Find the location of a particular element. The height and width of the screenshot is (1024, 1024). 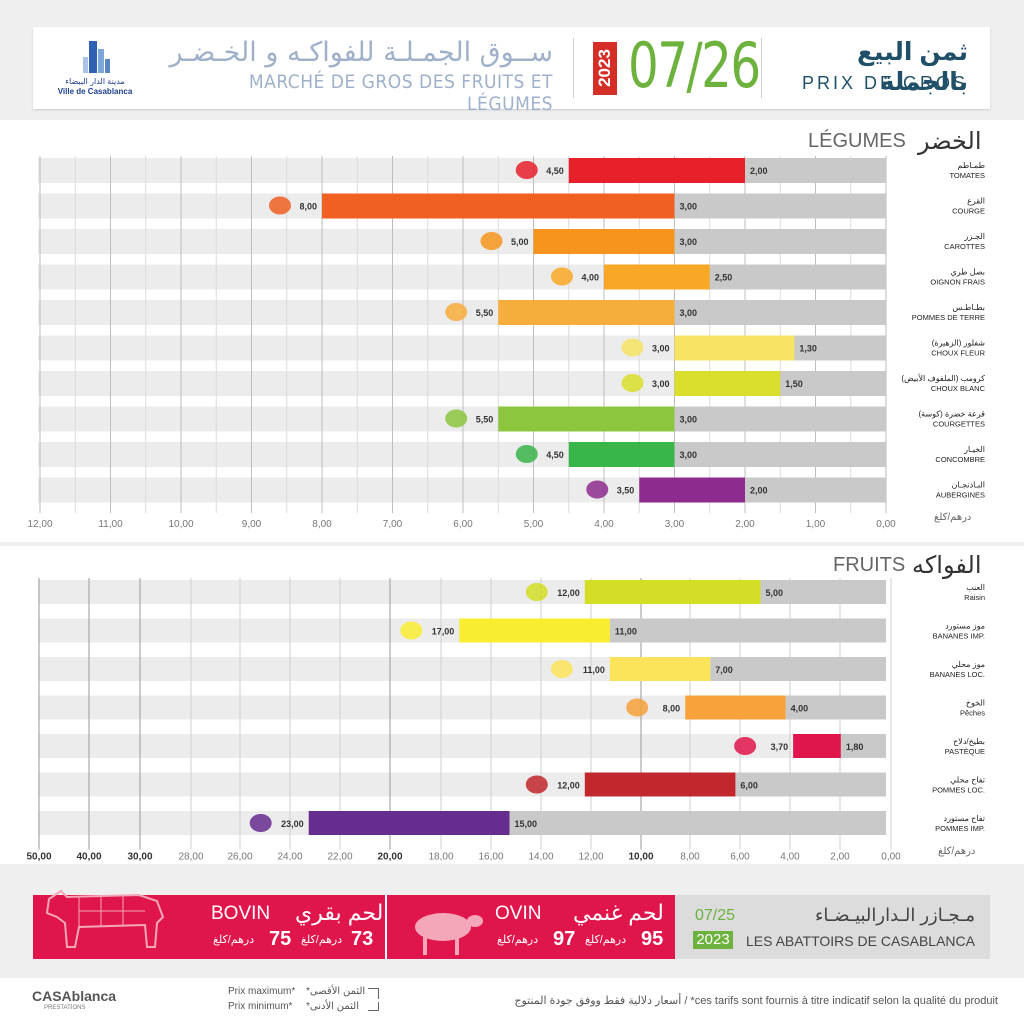

min-price-label: 11,00 is located at coordinates (626, 632).